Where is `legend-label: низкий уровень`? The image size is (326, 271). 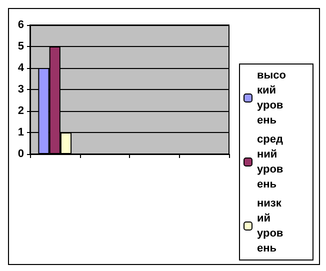
legend-label: низкий уровень is located at coordinates (270, 226).